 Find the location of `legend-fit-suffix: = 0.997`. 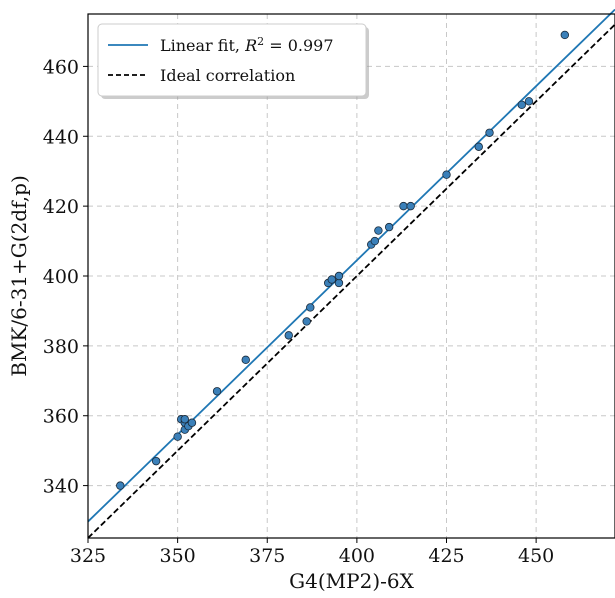

legend-fit-suffix: = 0.997 is located at coordinates (298, 45).